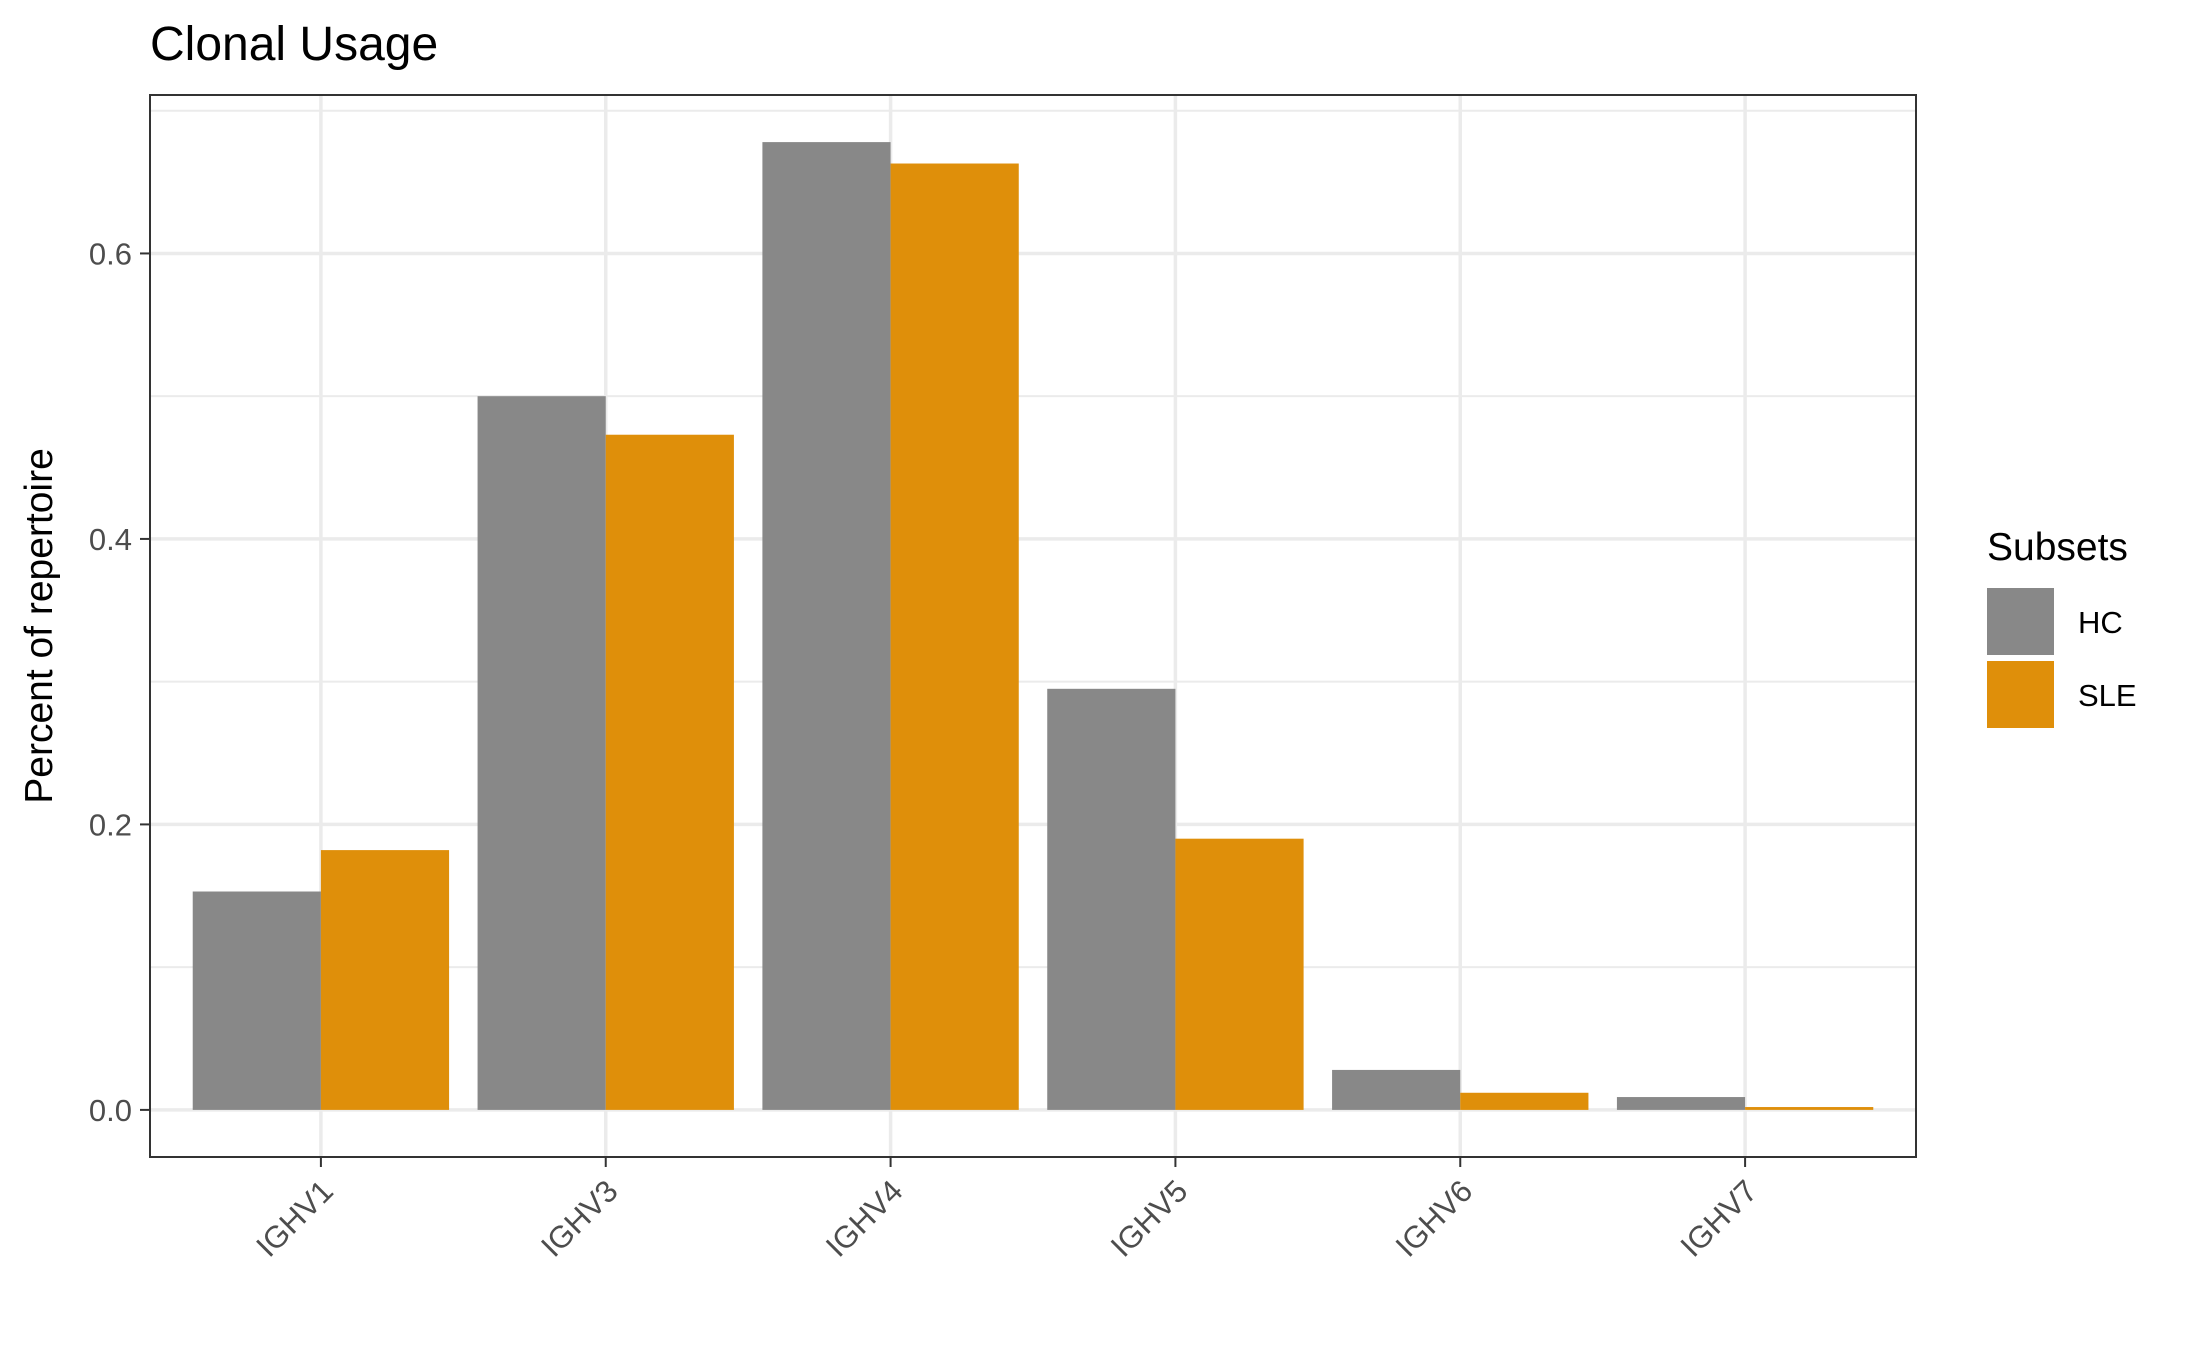 This screenshot has height=1351, width=2187. I want to click on legend-label-sle: SLE, so click(2107, 695).